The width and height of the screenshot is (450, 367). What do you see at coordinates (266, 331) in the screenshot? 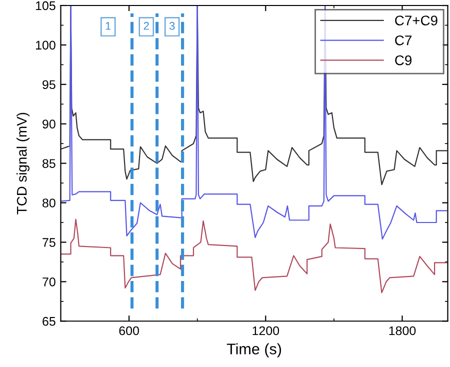
I see `x-tick-label: 1200` at bounding box center [266, 331].